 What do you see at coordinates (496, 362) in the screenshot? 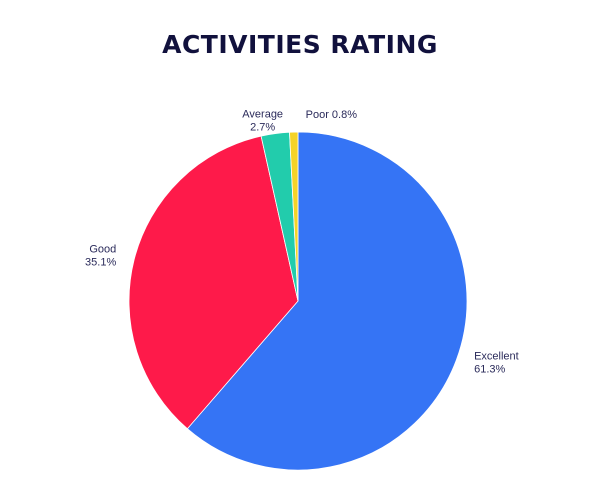
I see `slice-label-excellent: Excellent 61.3%` at bounding box center [496, 362].